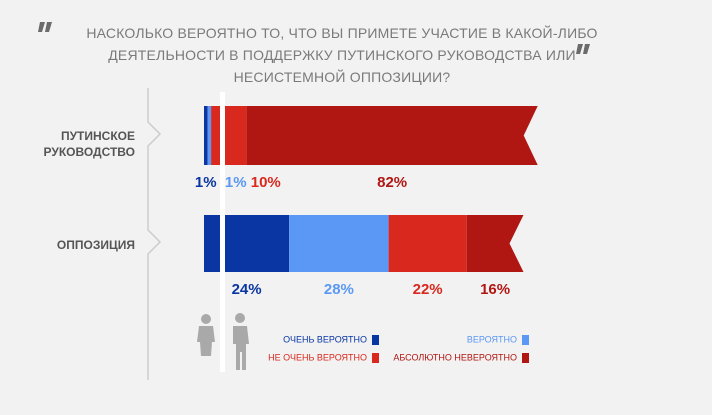 This screenshot has height=415, width=712. Describe the element at coordinates (89, 144) in the screenshot. I see `category-label: ПУТИНСКОЕ РУКОВОДСТВО` at that location.